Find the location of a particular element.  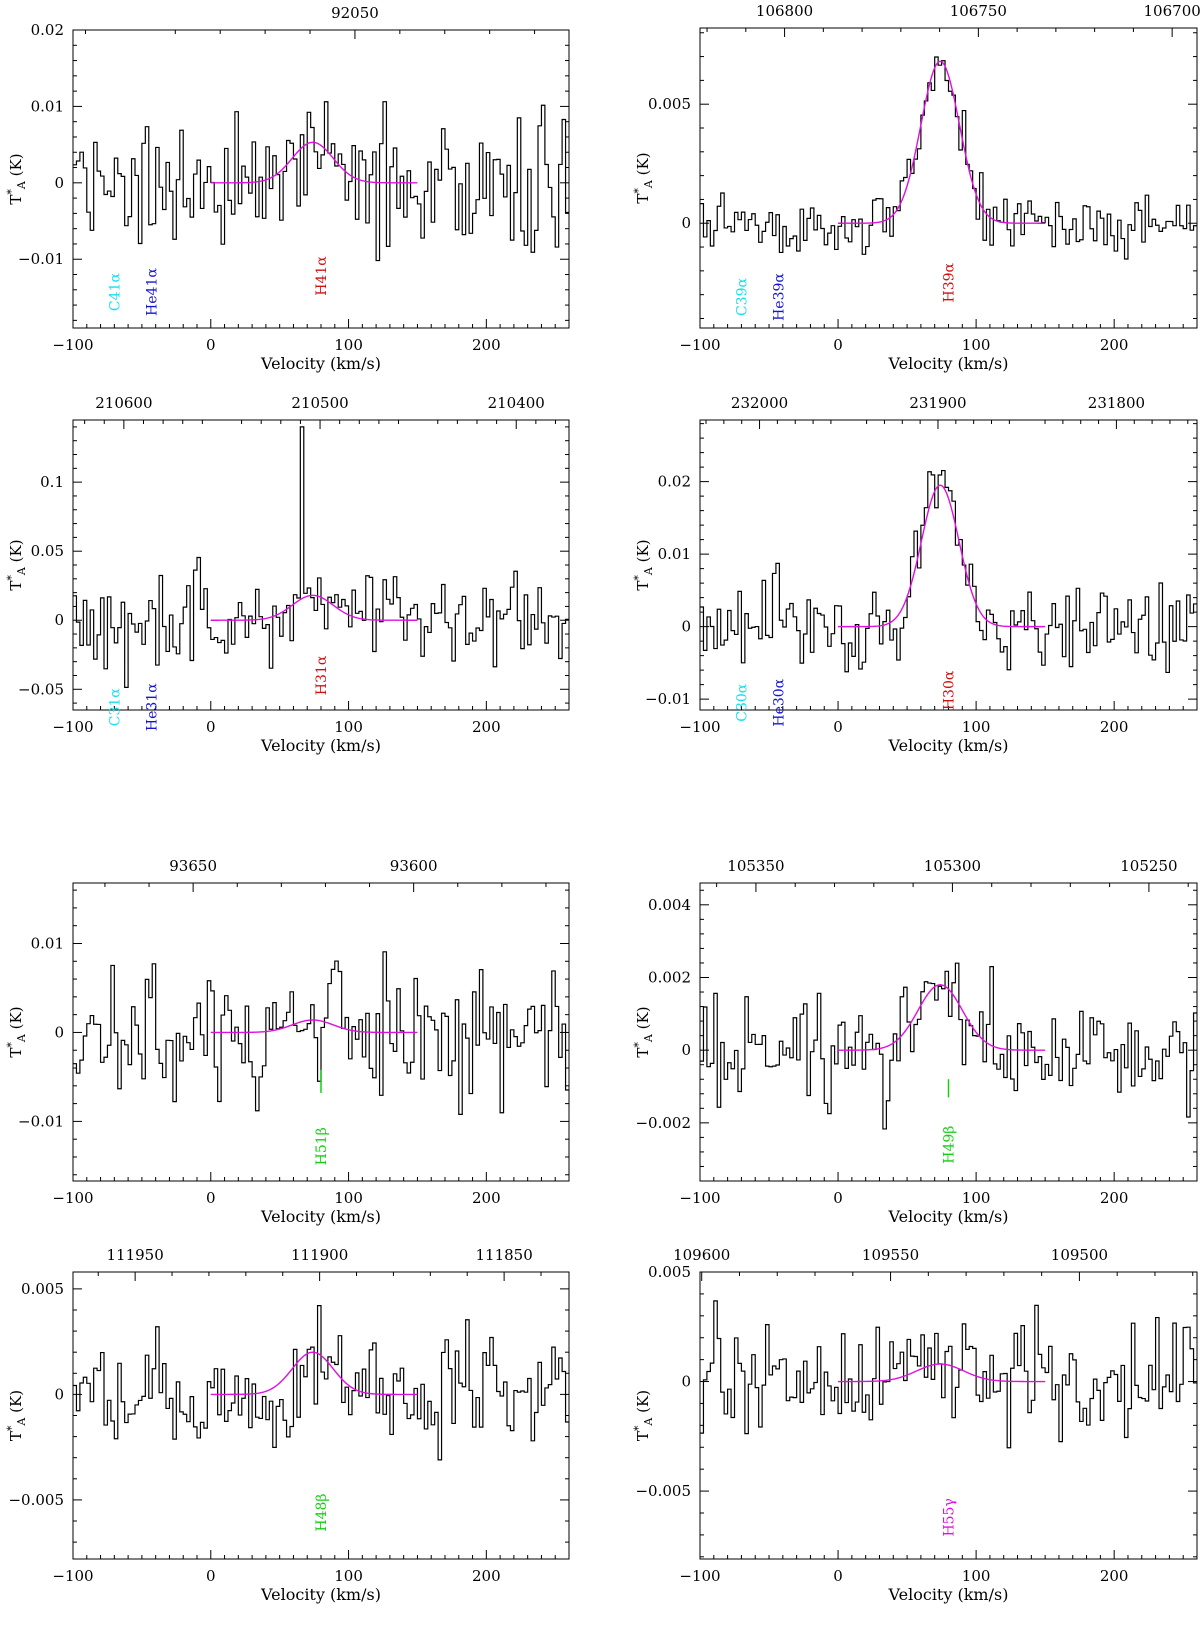

line-label: H41α is located at coordinates (322, 276).